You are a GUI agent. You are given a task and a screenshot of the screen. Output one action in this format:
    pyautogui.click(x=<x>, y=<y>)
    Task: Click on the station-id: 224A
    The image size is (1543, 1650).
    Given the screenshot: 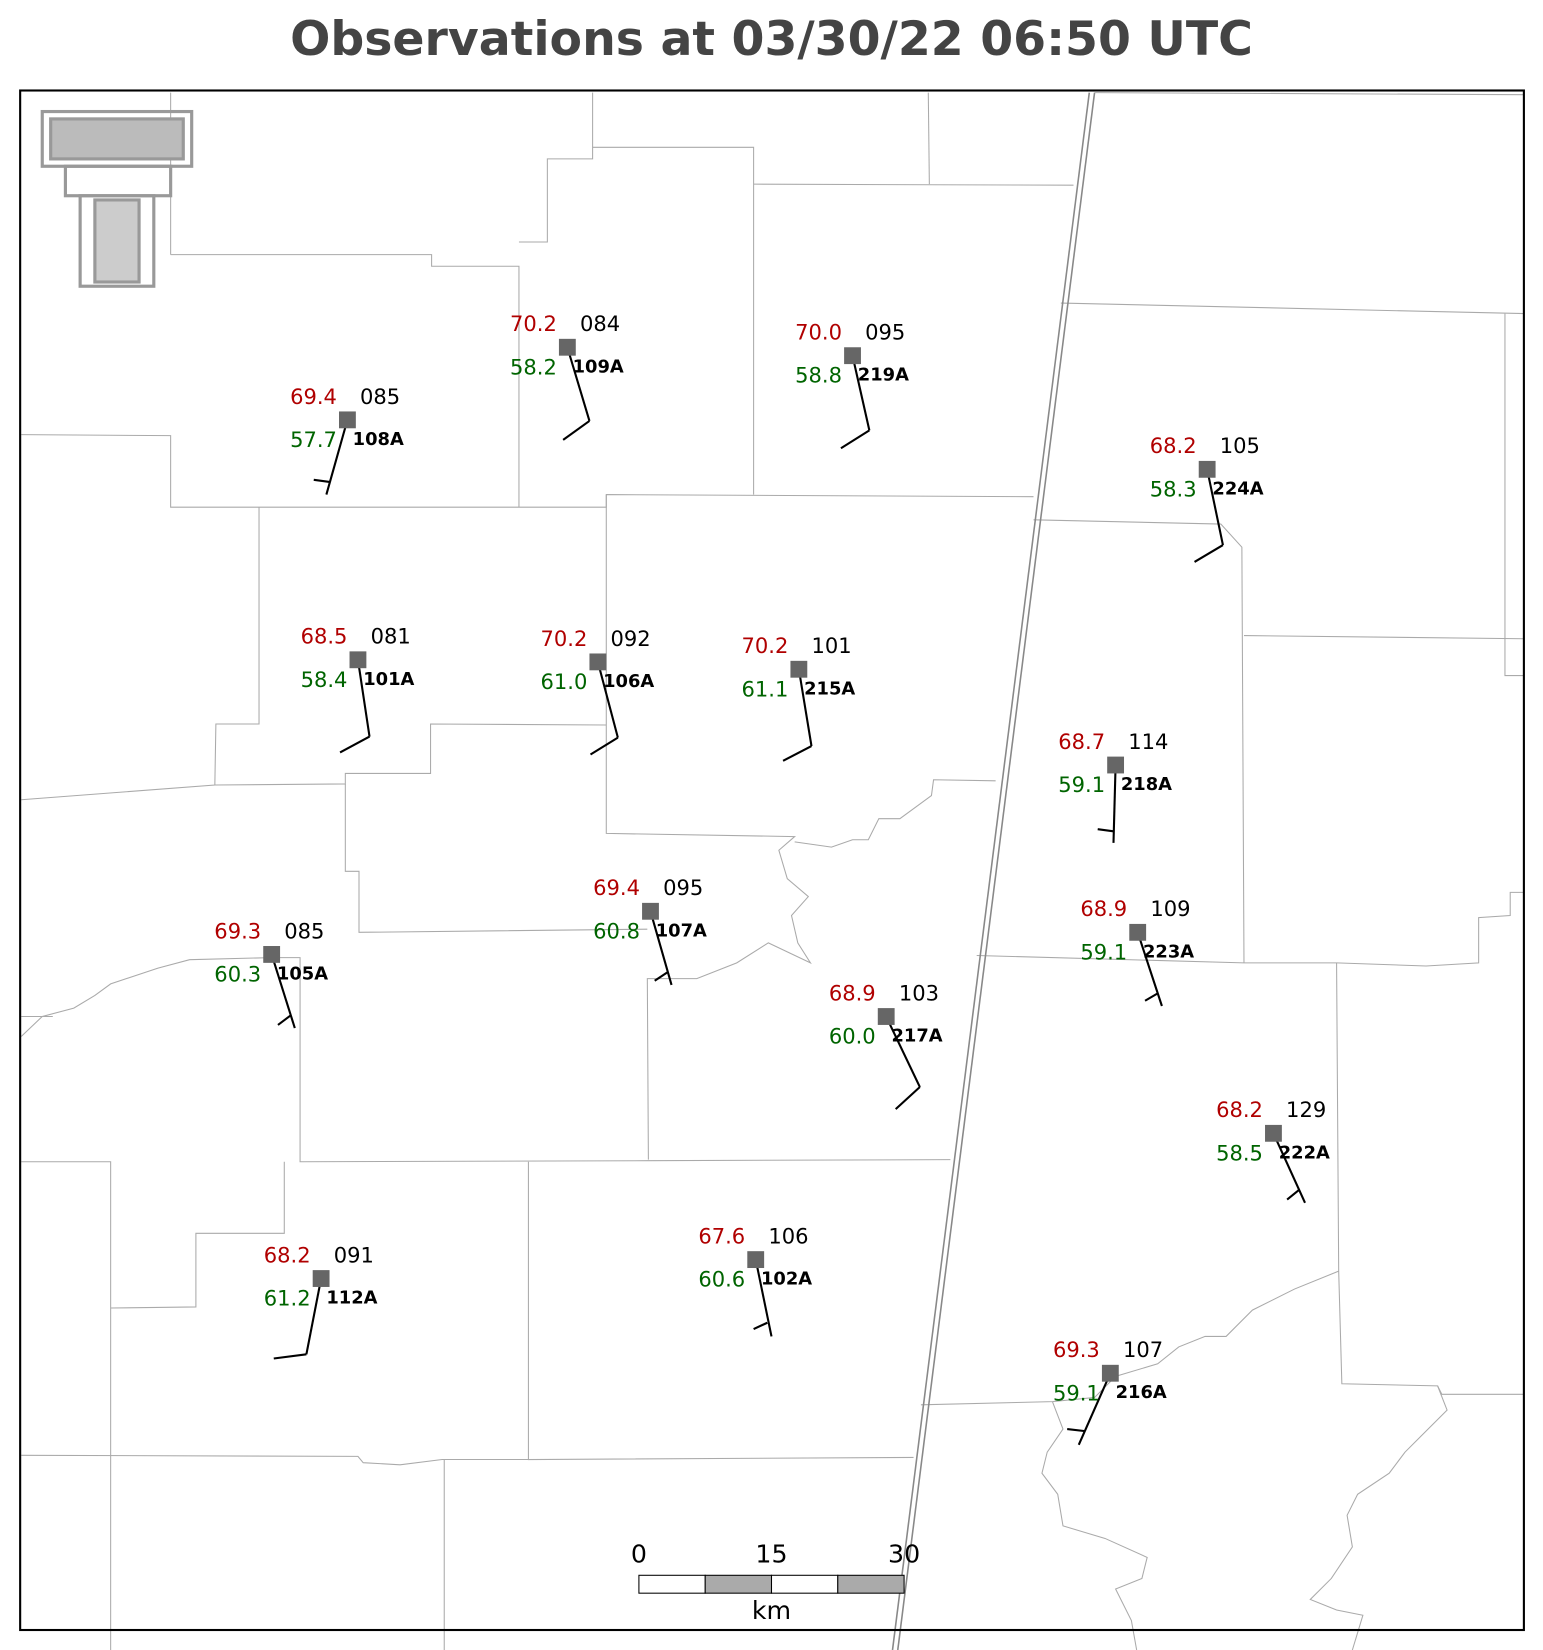 What is the action you would take?
    pyautogui.click(x=1237, y=488)
    